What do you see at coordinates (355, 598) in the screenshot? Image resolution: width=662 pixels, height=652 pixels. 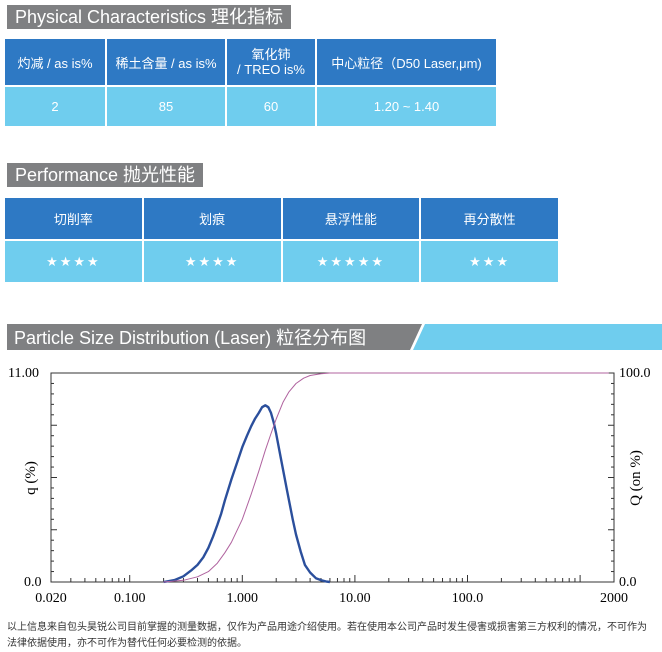 I see `x-tick-label: 10.00` at bounding box center [355, 598].